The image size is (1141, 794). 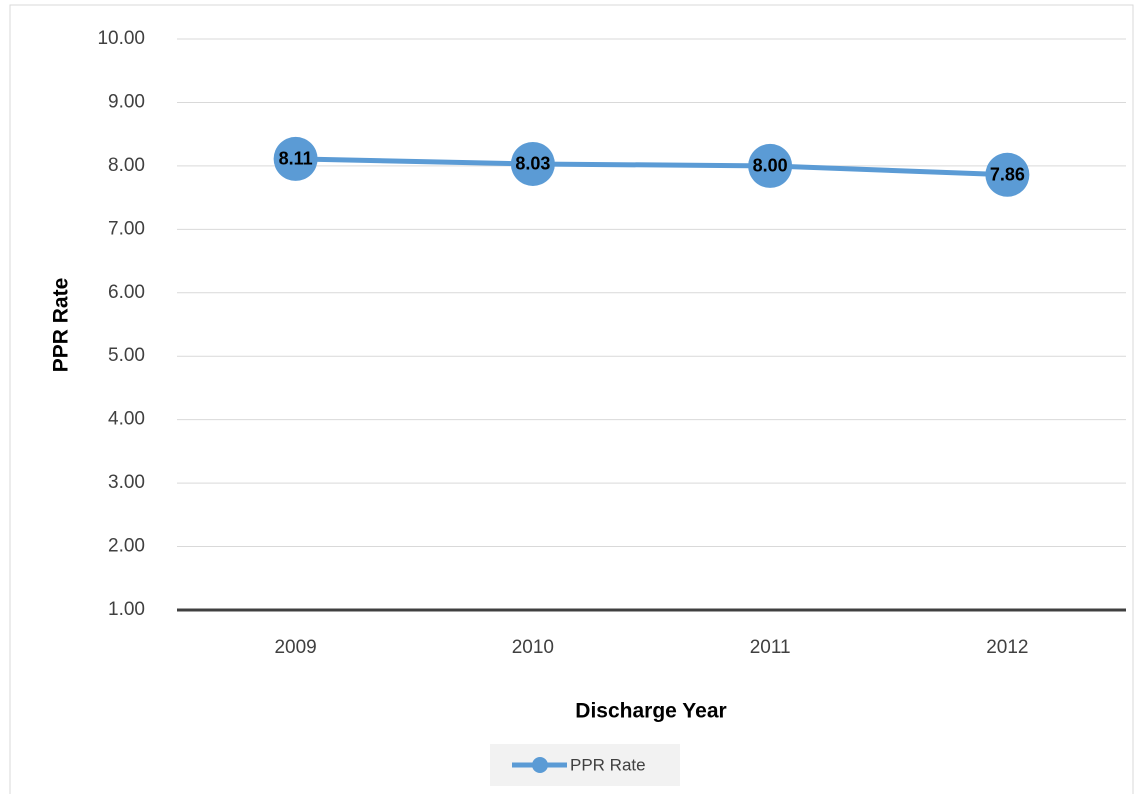 What do you see at coordinates (540, 765) in the screenshot?
I see `legend-marker` at bounding box center [540, 765].